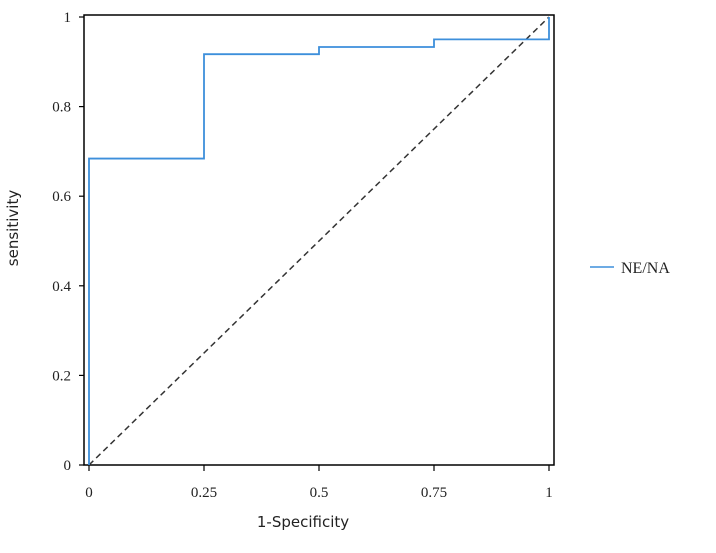  I want to click on y-tick-label: 0.4, so click(61, 287).